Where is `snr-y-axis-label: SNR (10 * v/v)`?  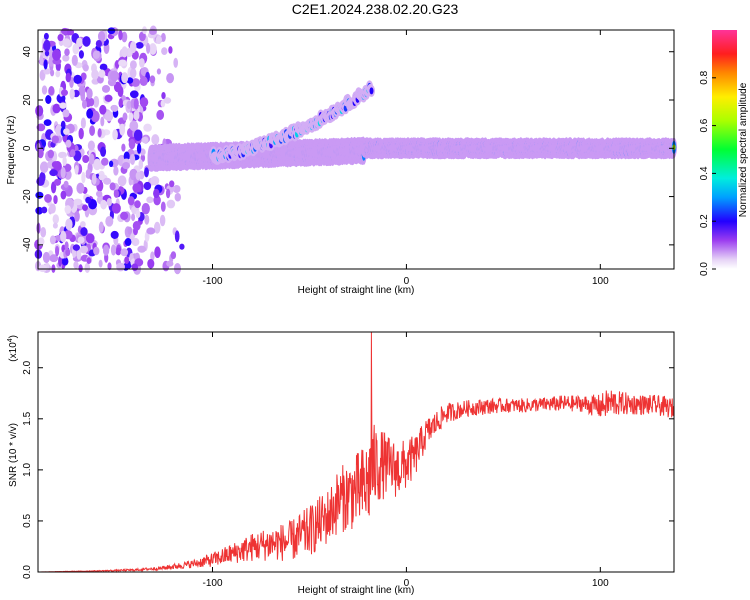 snr-y-axis-label: SNR (10 * v/v) is located at coordinates (13, 455).